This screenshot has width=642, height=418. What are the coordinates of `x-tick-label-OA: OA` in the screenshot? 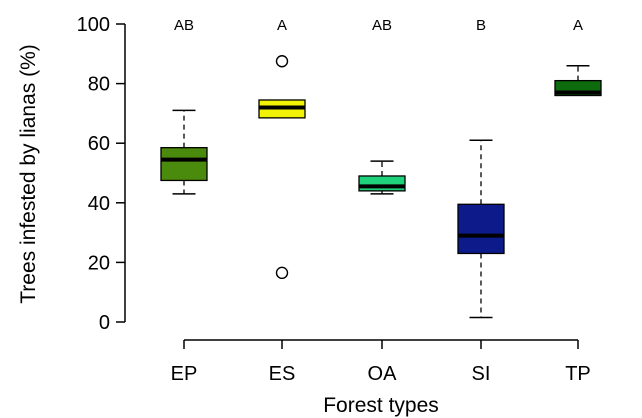 It's located at (383, 374).